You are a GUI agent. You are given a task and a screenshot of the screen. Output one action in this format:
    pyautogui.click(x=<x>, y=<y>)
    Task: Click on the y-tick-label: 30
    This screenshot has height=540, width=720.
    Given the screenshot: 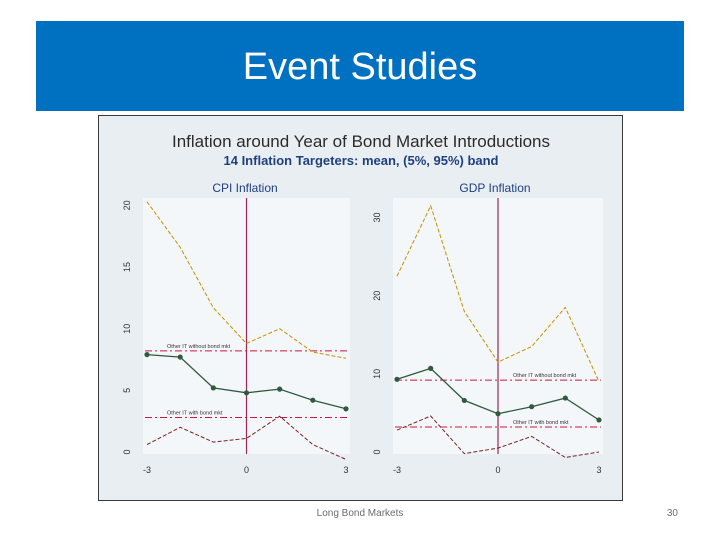 What is the action you would take?
    pyautogui.click(x=377, y=218)
    